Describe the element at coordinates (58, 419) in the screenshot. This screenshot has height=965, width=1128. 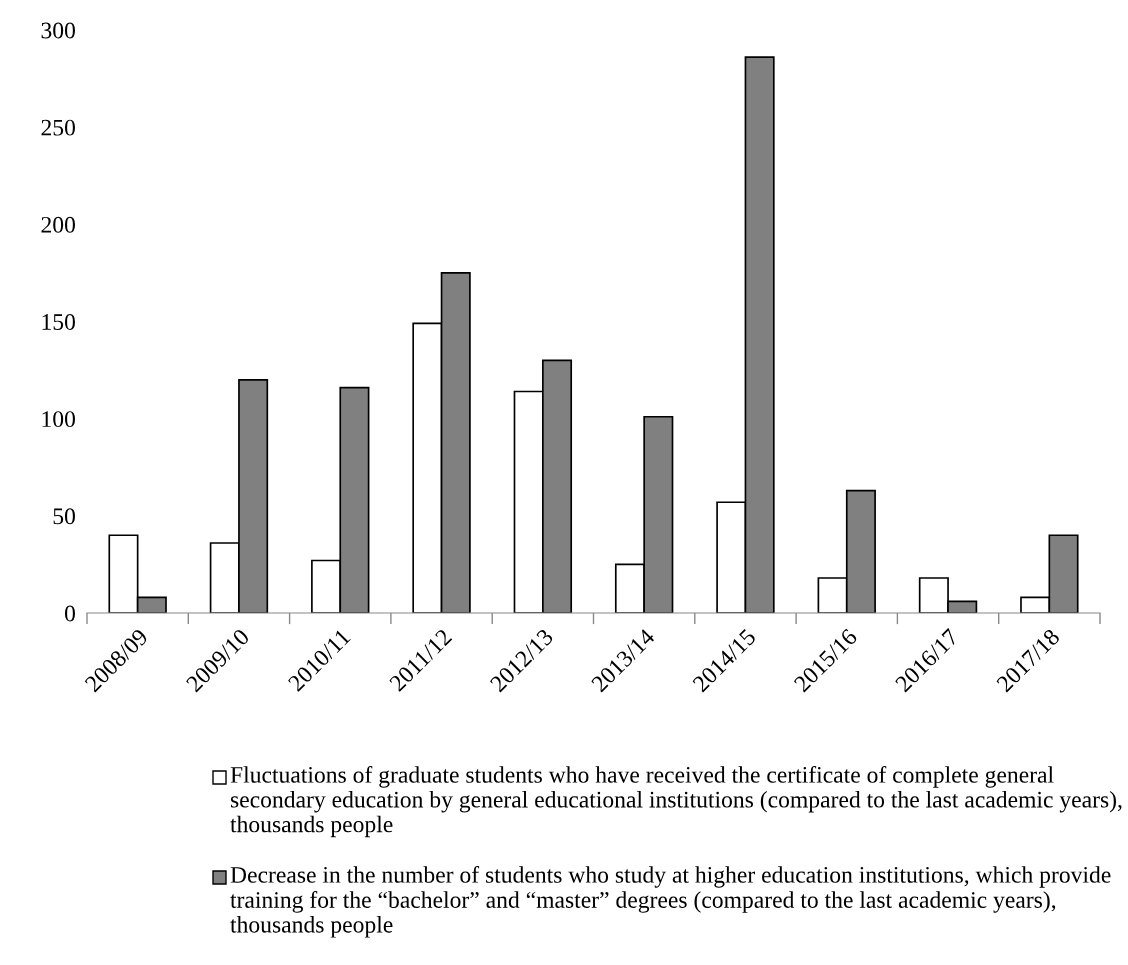
I see `y-tick-label: 100` at that location.